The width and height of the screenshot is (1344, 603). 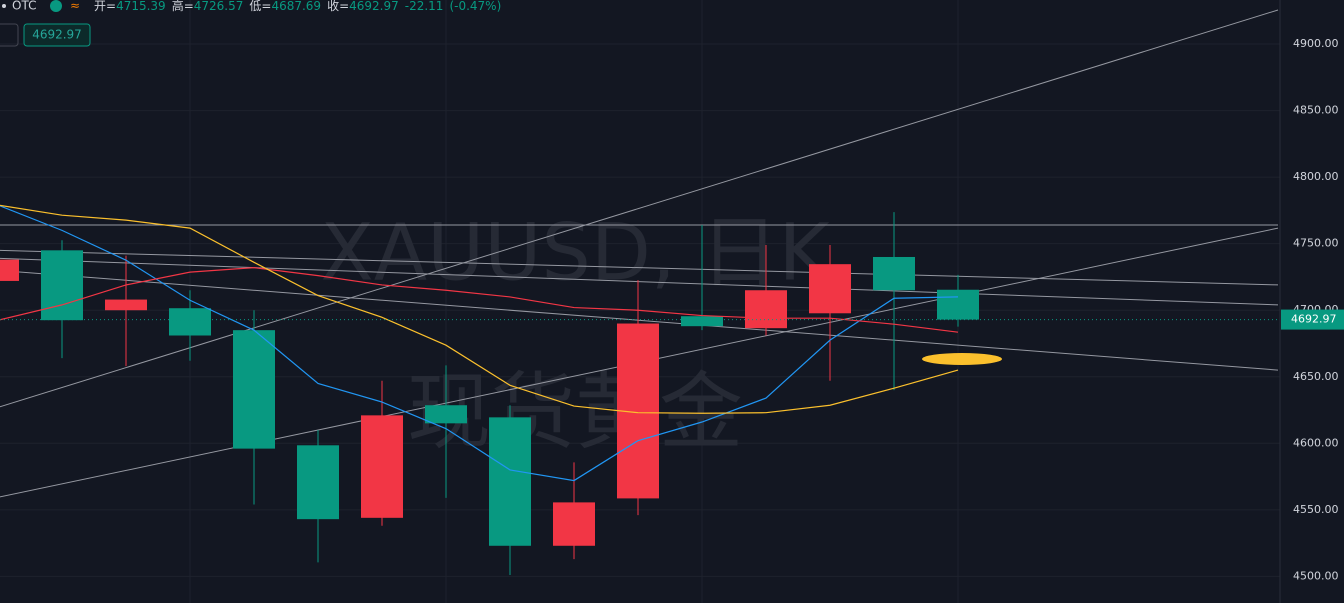 What do you see at coordinates (1316, 442) in the screenshot?
I see `y-tick-label: 4600.00` at bounding box center [1316, 442].